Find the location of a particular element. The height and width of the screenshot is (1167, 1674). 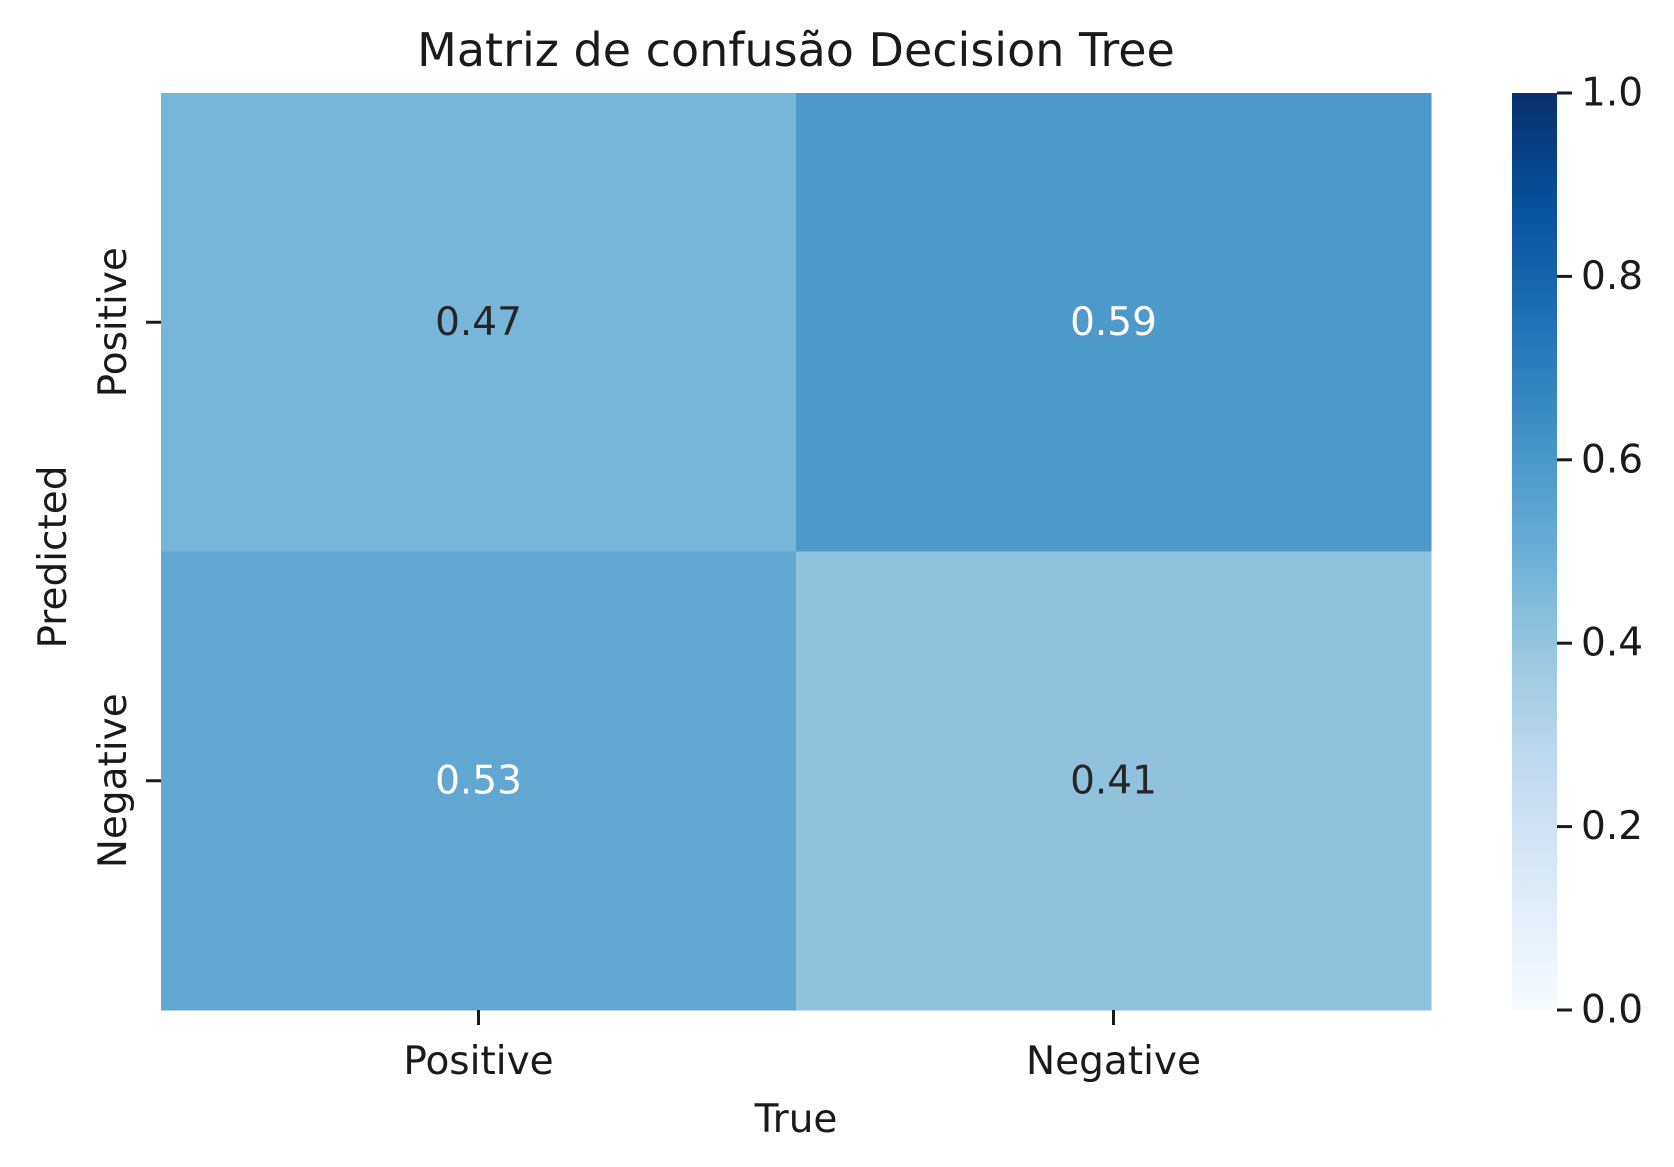

colorbar-tick-label: 1.0 is located at coordinates (1612, 93).